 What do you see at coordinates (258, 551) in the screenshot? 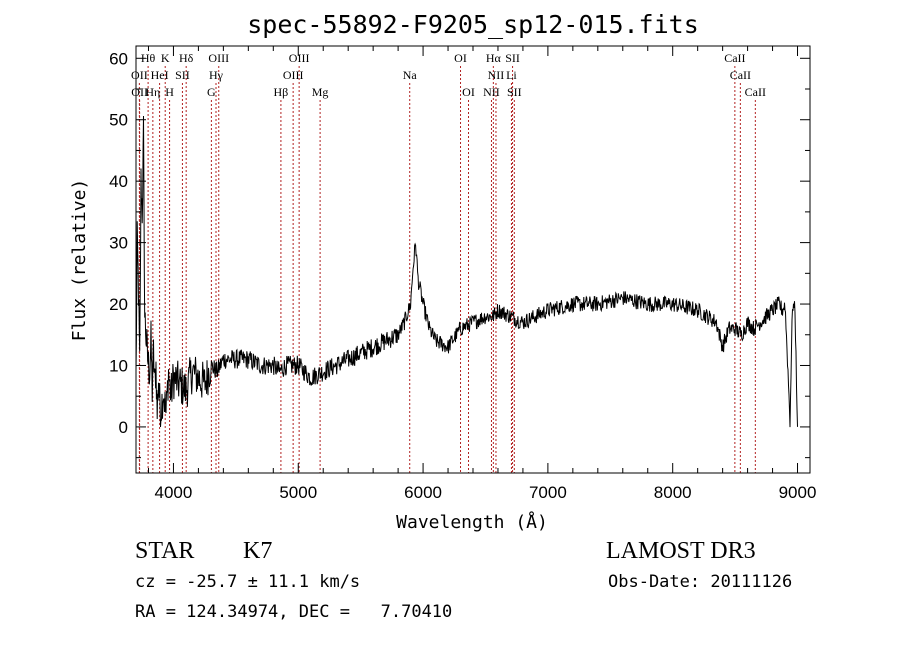
I see `object-subclass: K7` at bounding box center [258, 551].